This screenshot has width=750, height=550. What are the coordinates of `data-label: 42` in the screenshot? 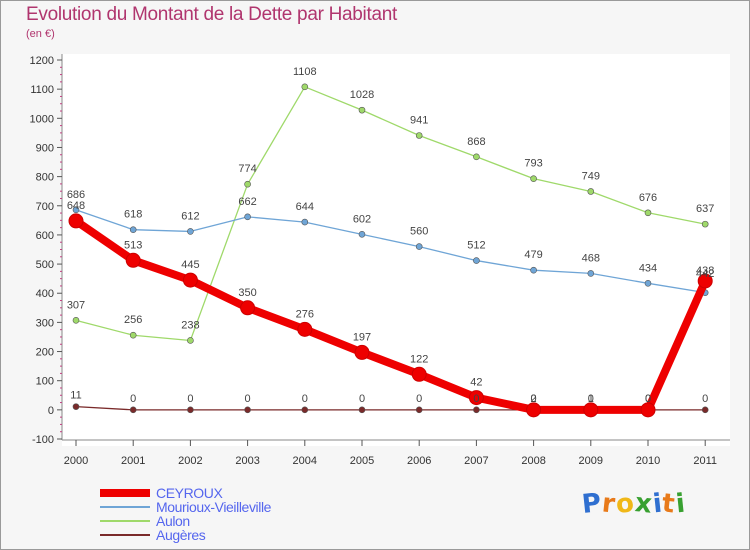 It's located at (476, 383).